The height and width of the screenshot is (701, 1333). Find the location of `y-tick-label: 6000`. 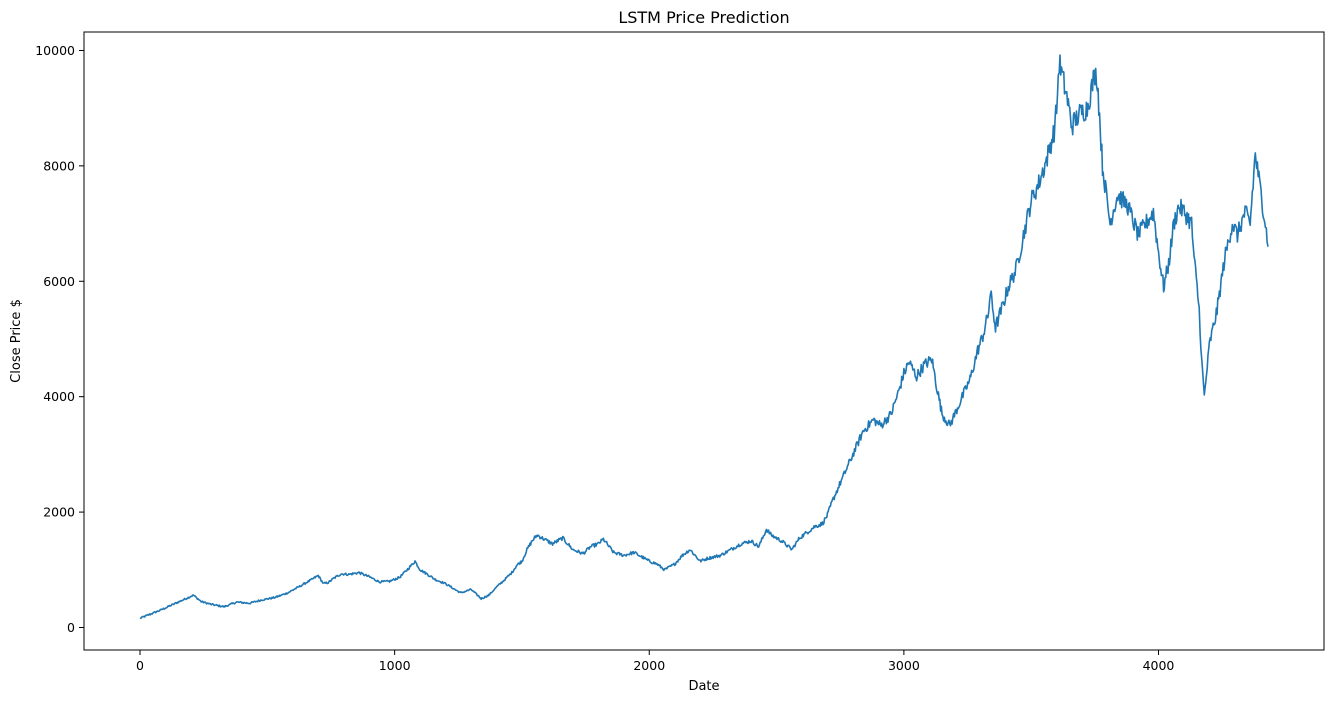

y-tick-label: 6000 is located at coordinates (59, 281).